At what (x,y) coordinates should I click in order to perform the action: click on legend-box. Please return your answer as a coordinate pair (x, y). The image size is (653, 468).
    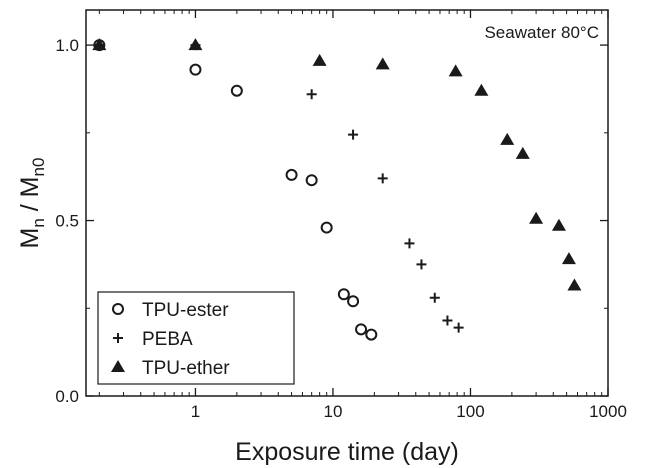
    Looking at the image, I should click on (196, 338).